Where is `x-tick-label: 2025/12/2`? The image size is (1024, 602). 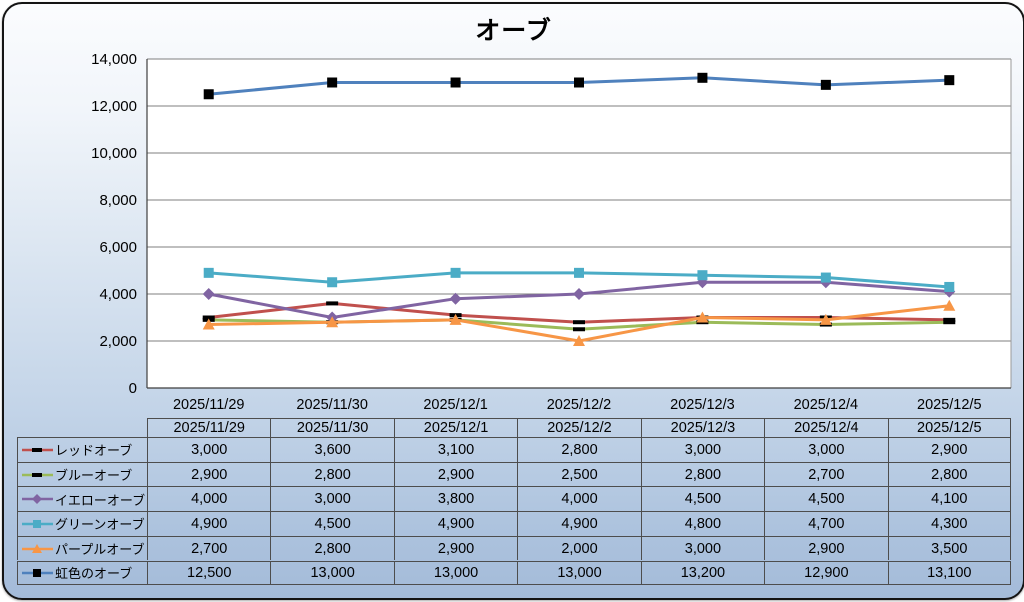 x-tick-label: 2025/12/2 is located at coordinates (579, 405).